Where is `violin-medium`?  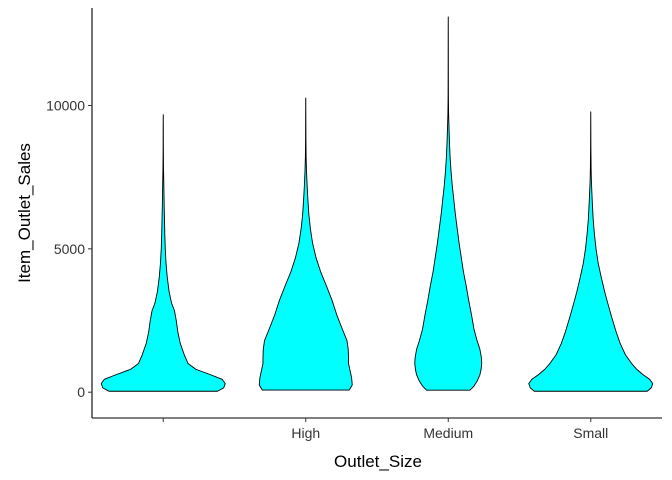
violin-medium is located at coordinates (448, 203).